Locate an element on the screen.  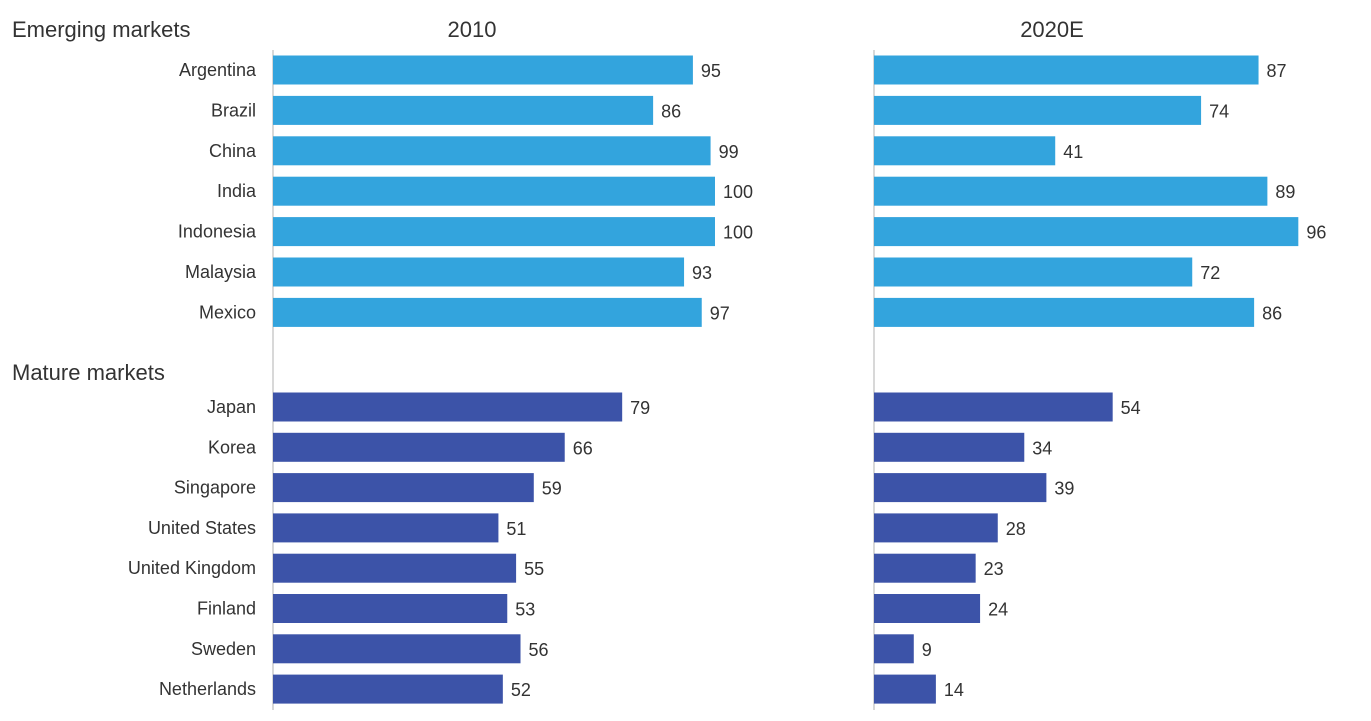
category-label: Japan is located at coordinates (231, 407).